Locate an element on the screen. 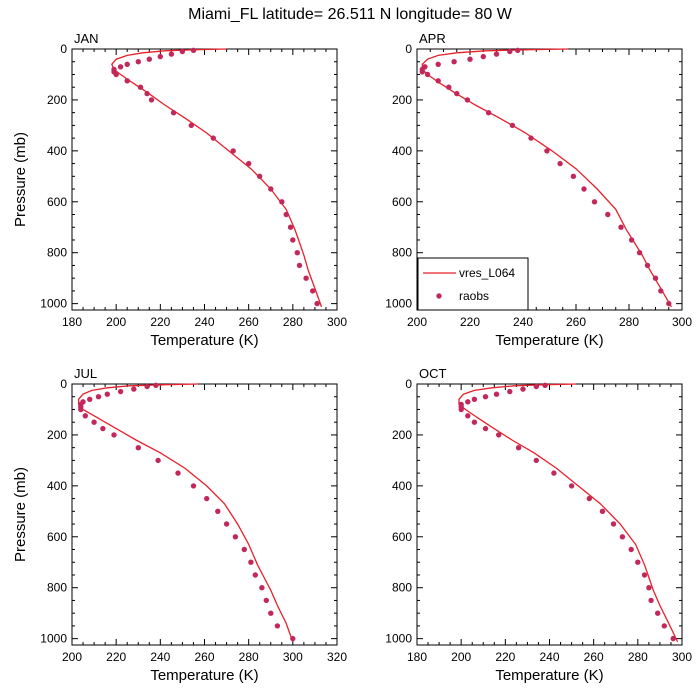 This screenshot has width=700, height=700. panel-label: OCT is located at coordinates (433, 373).